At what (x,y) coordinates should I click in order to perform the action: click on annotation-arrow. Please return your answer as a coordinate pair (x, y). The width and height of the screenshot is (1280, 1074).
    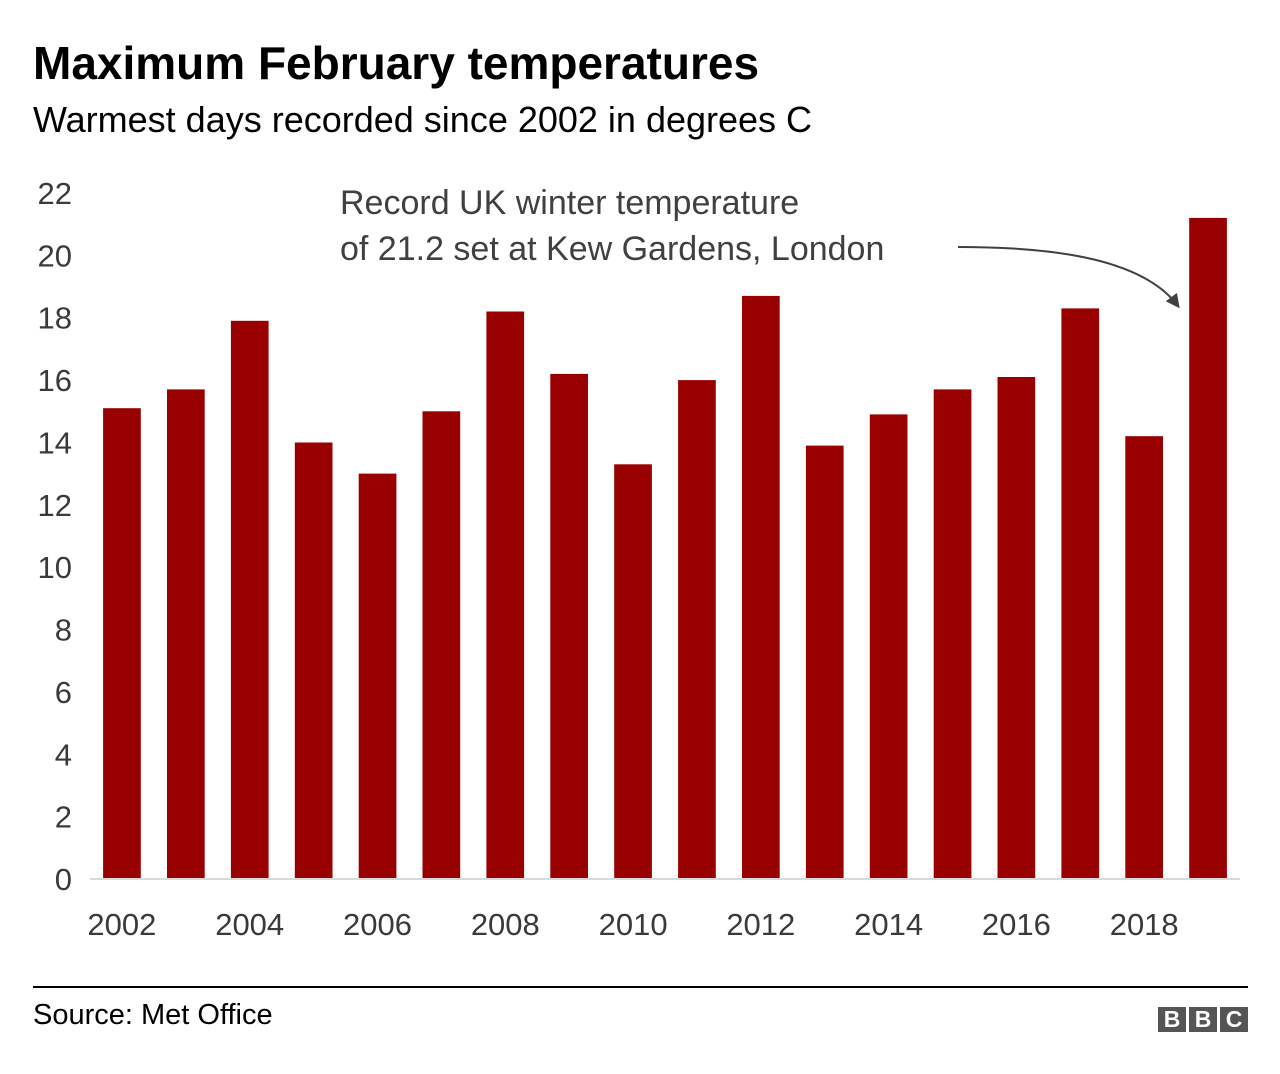
    Looking at the image, I should click on (1068, 277).